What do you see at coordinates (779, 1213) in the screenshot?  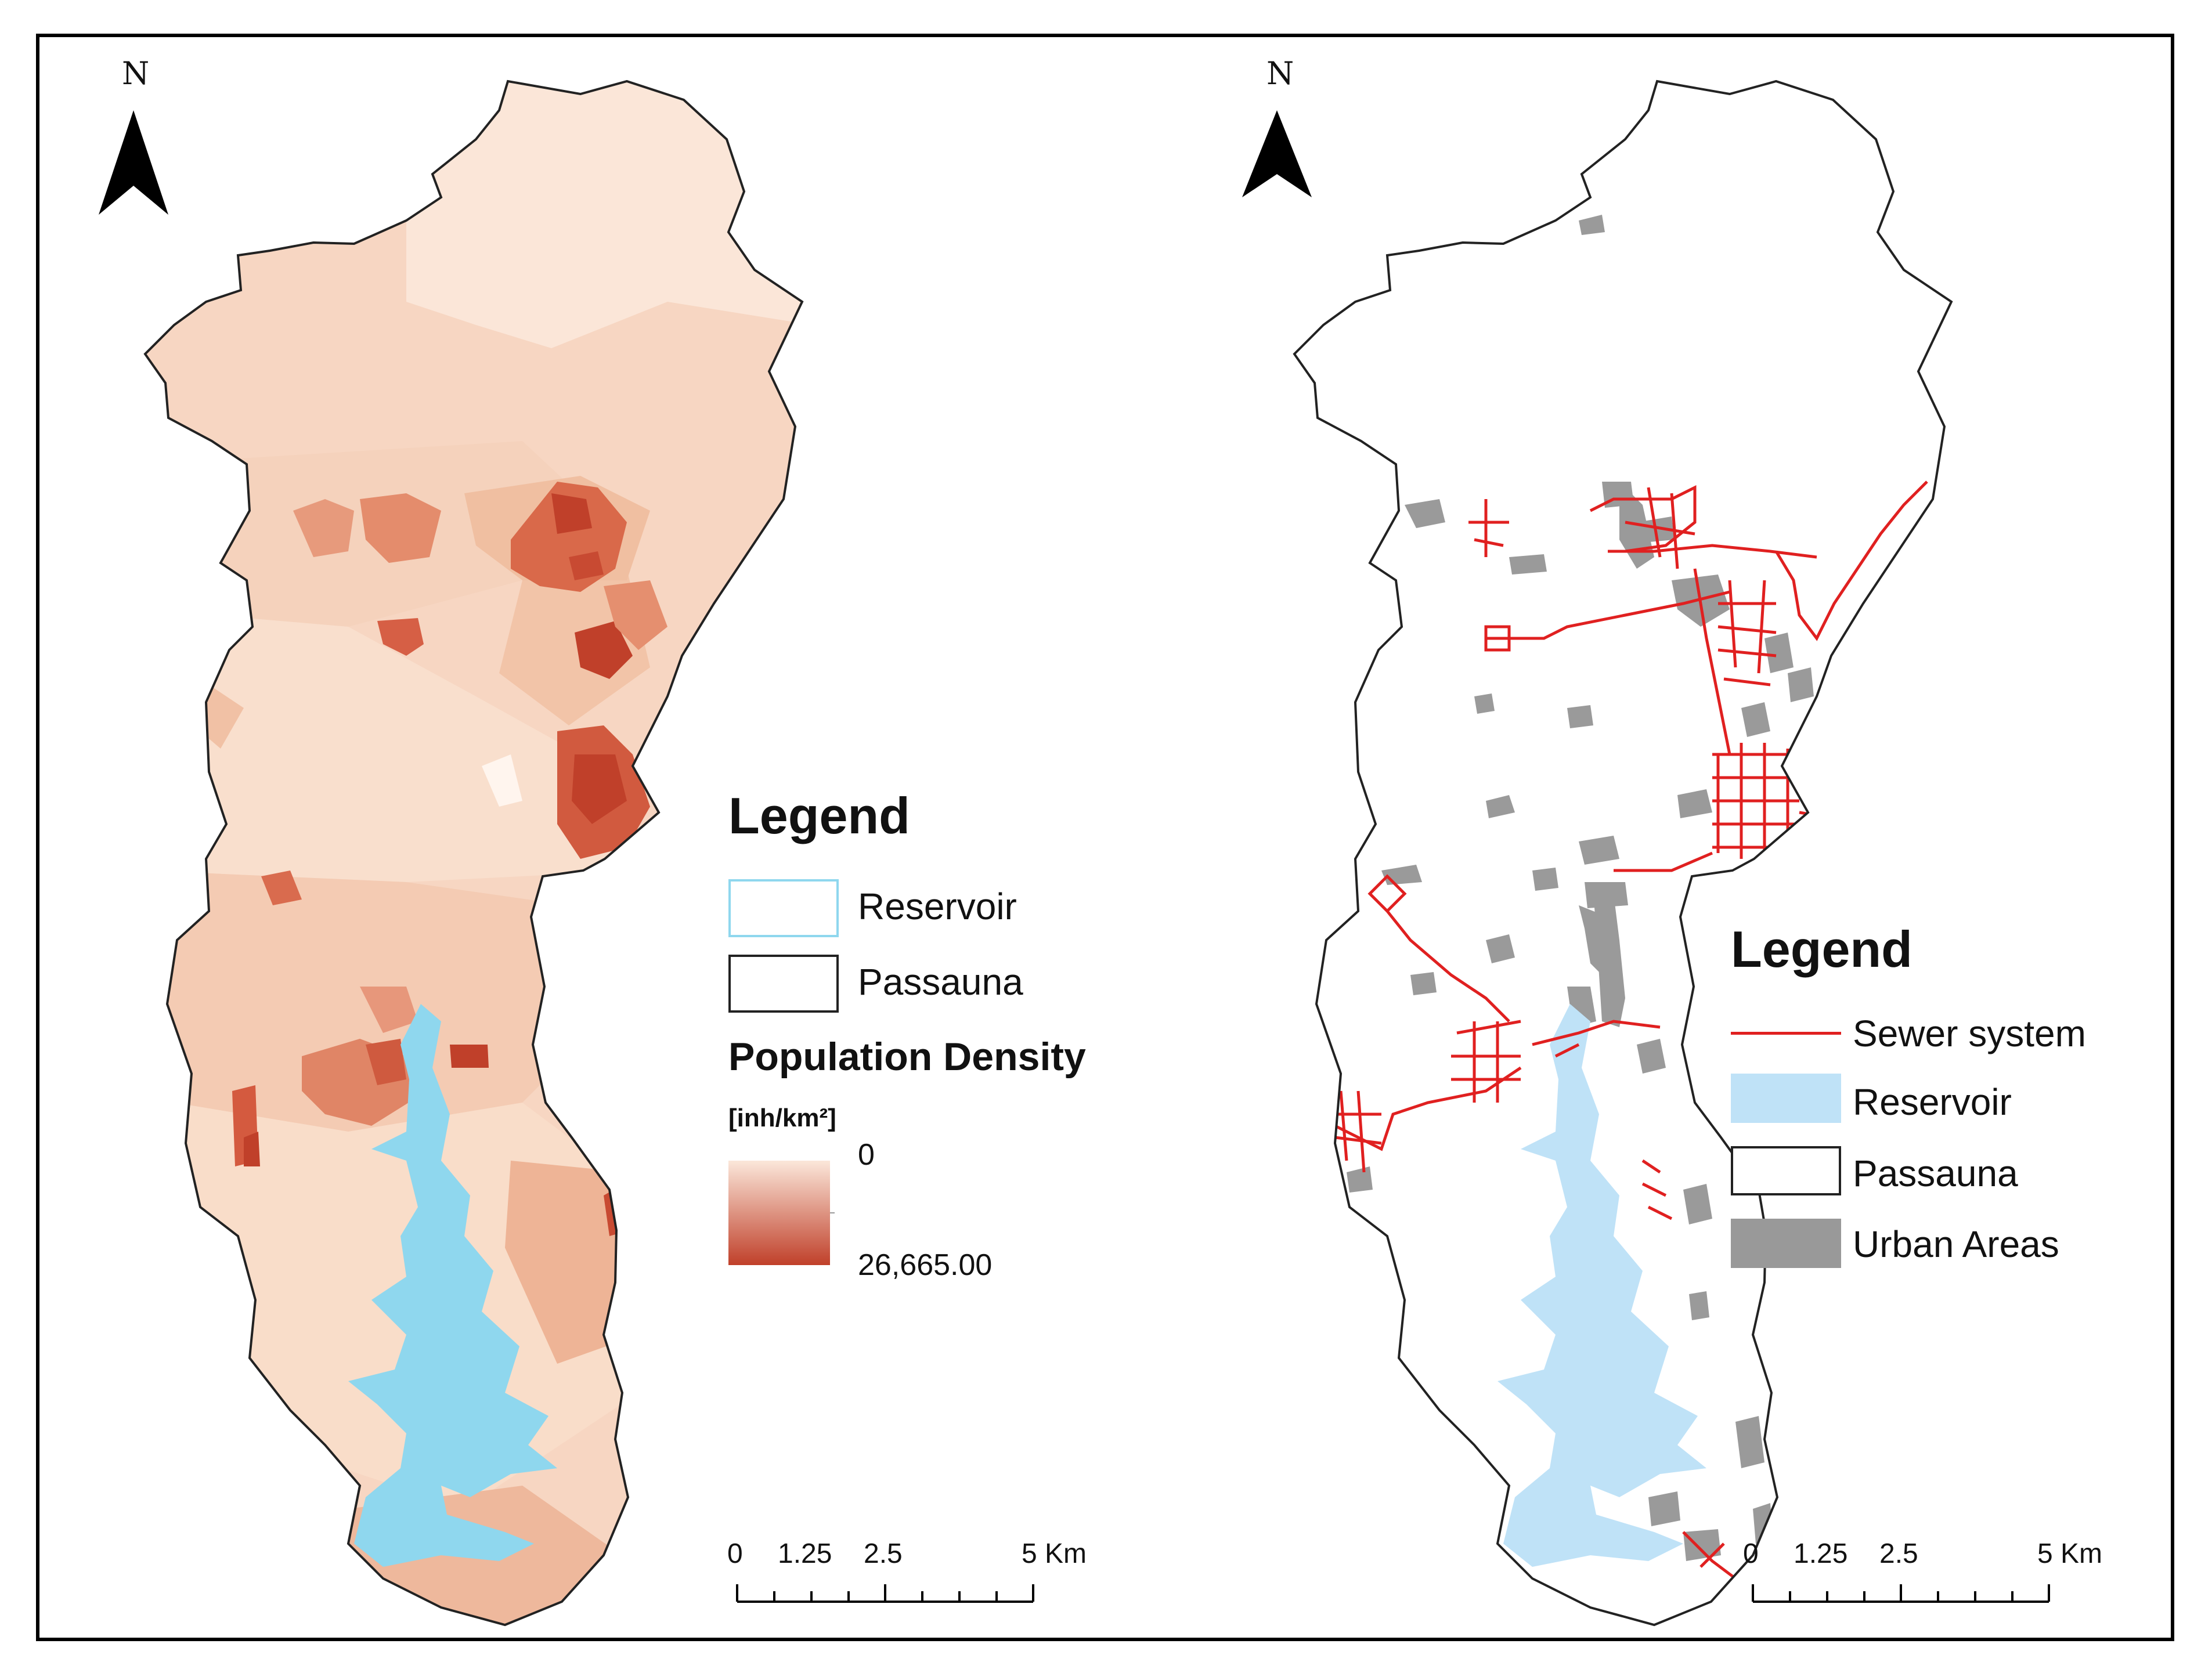 I see `density-color-ramp` at bounding box center [779, 1213].